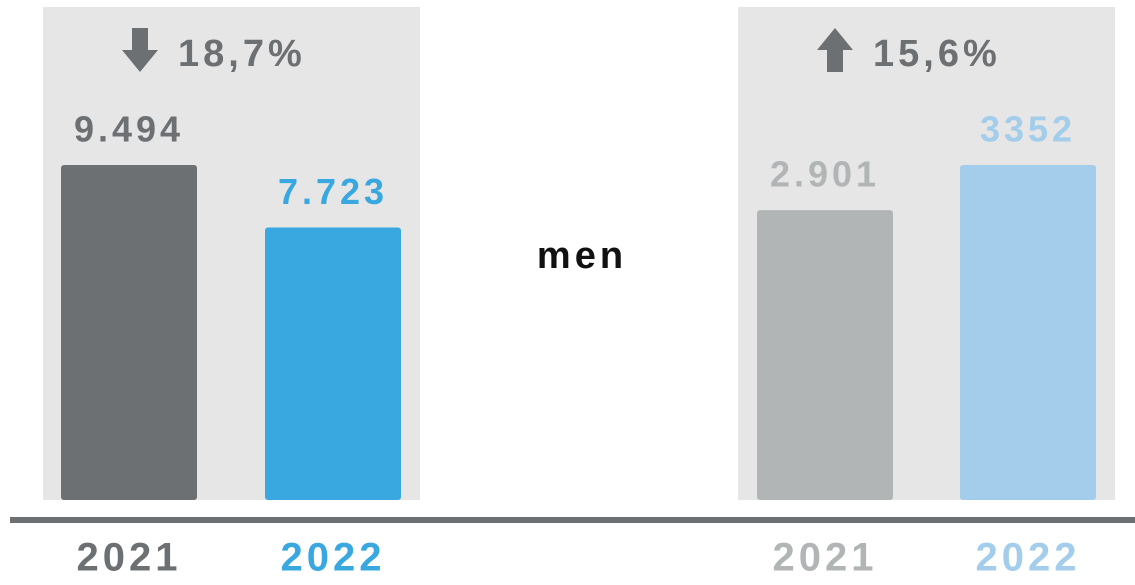 This screenshot has height=585, width=1135. Describe the element at coordinates (937, 54) in the screenshot. I see `change-label: 15,6%` at that location.